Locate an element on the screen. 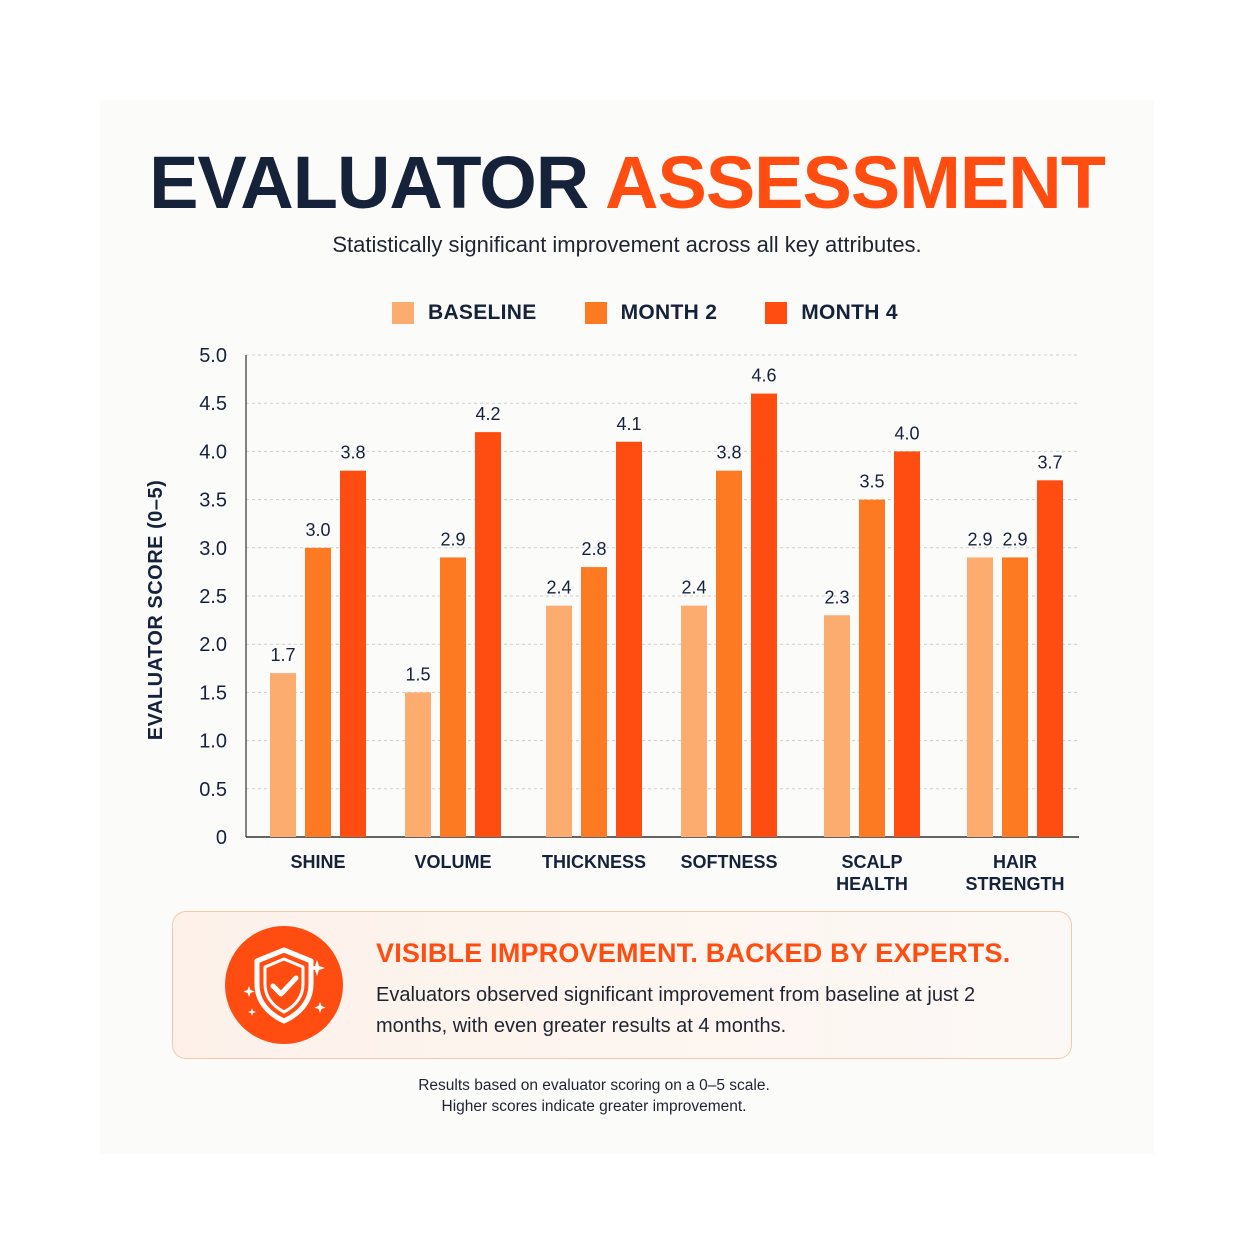  chart-legend: BASELINE MONTH 2 MONTH 4 is located at coordinates (669, 313).